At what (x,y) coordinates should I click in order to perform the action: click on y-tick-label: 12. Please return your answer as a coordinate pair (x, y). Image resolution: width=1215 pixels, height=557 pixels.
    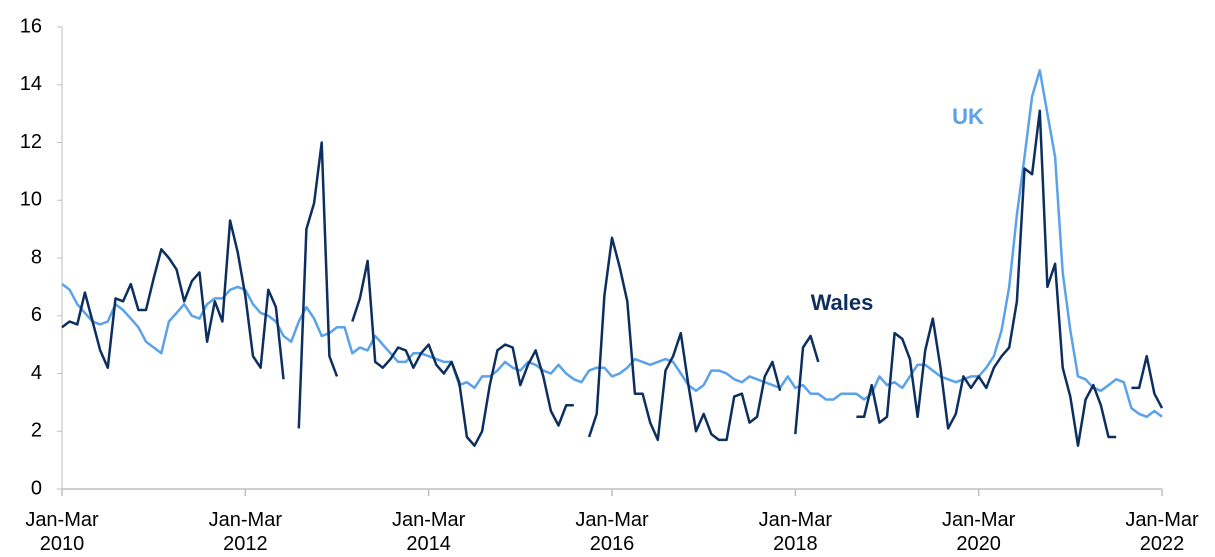
    Looking at the image, I should click on (31, 142).